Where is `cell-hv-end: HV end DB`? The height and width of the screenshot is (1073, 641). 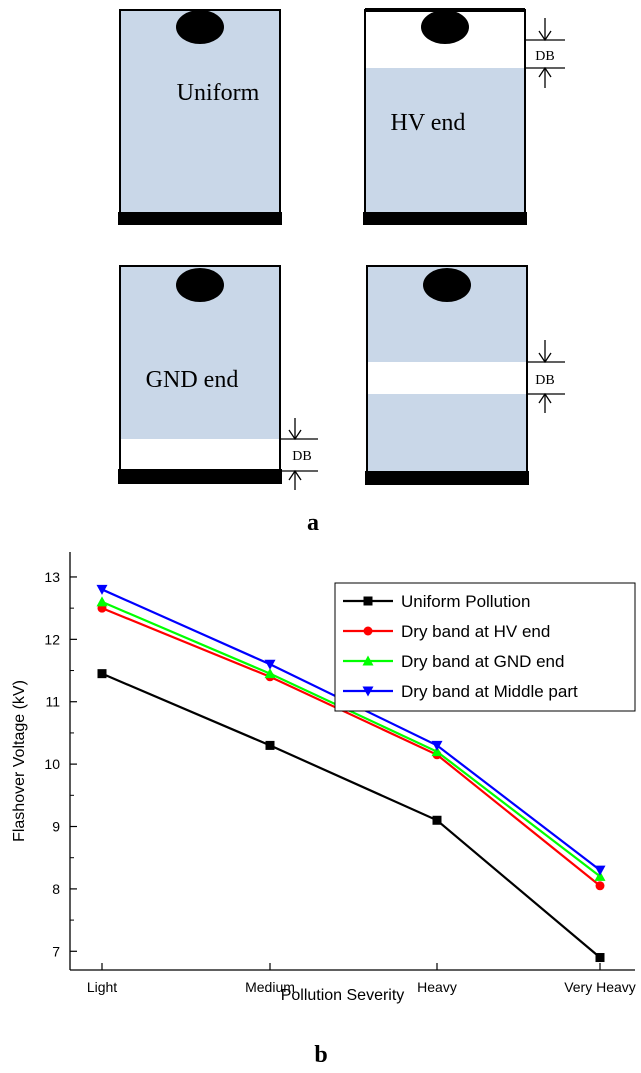 cell-hv-end: HV end DB is located at coordinates (464, 117).